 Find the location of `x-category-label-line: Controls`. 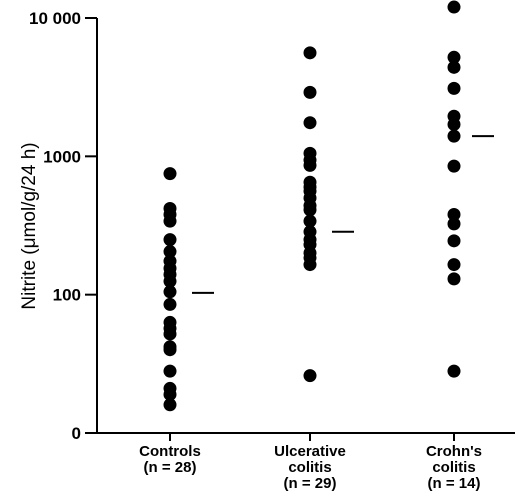

x-category-label-line: Controls is located at coordinates (170, 451).